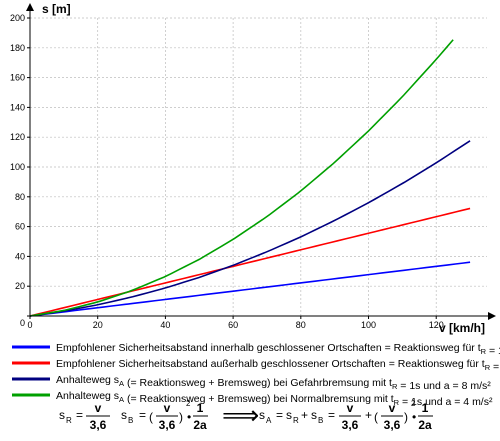 Image resolution: width=500 pixels, height=441 pixels. Describe the element at coordinates (79, 415) in the screenshot. I see `formula-sR-equals: =` at that location.